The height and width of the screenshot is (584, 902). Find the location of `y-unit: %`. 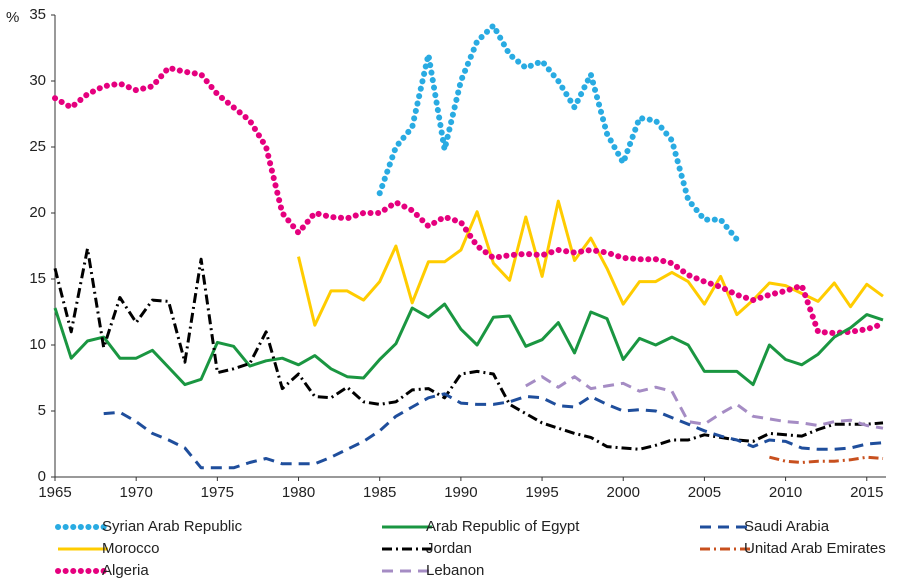

y-unit: % is located at coordinates (12, 17).